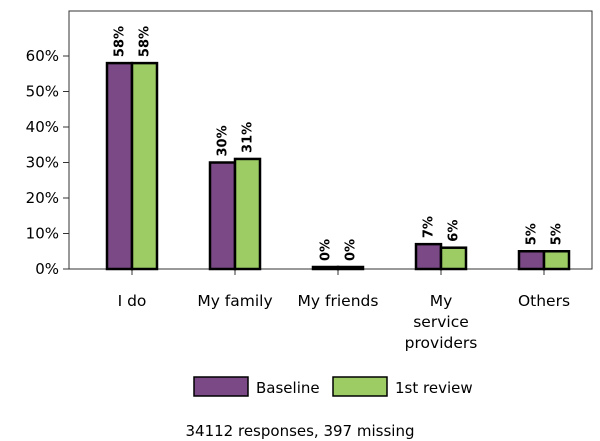  I want to click on category-label: Others, so click(544, 301).